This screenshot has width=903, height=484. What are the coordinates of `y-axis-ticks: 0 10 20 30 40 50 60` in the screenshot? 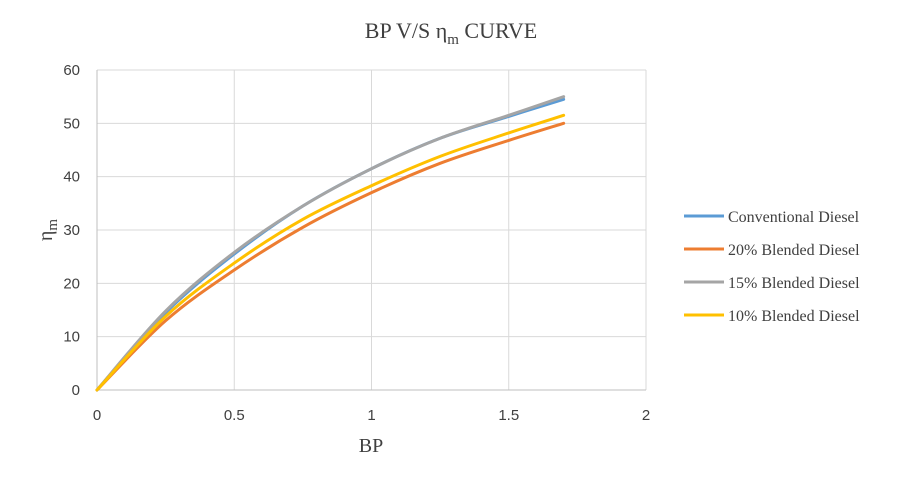 It's located at (71, 230).